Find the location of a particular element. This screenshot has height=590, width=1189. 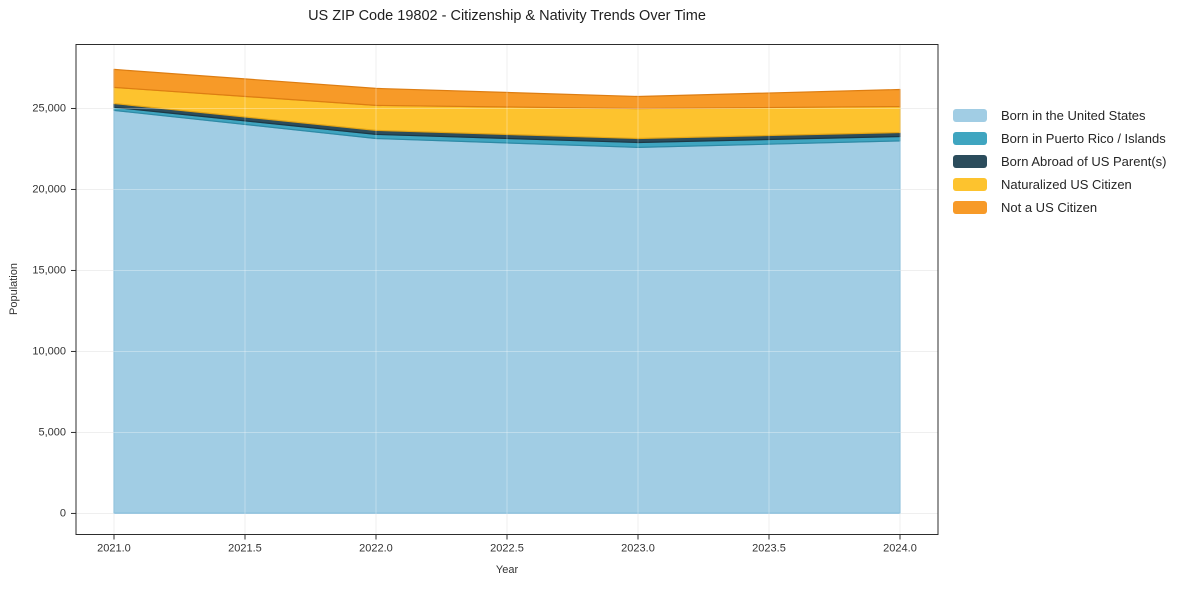

y-tick-label: 10,000 is located at coordinates (49, 351).